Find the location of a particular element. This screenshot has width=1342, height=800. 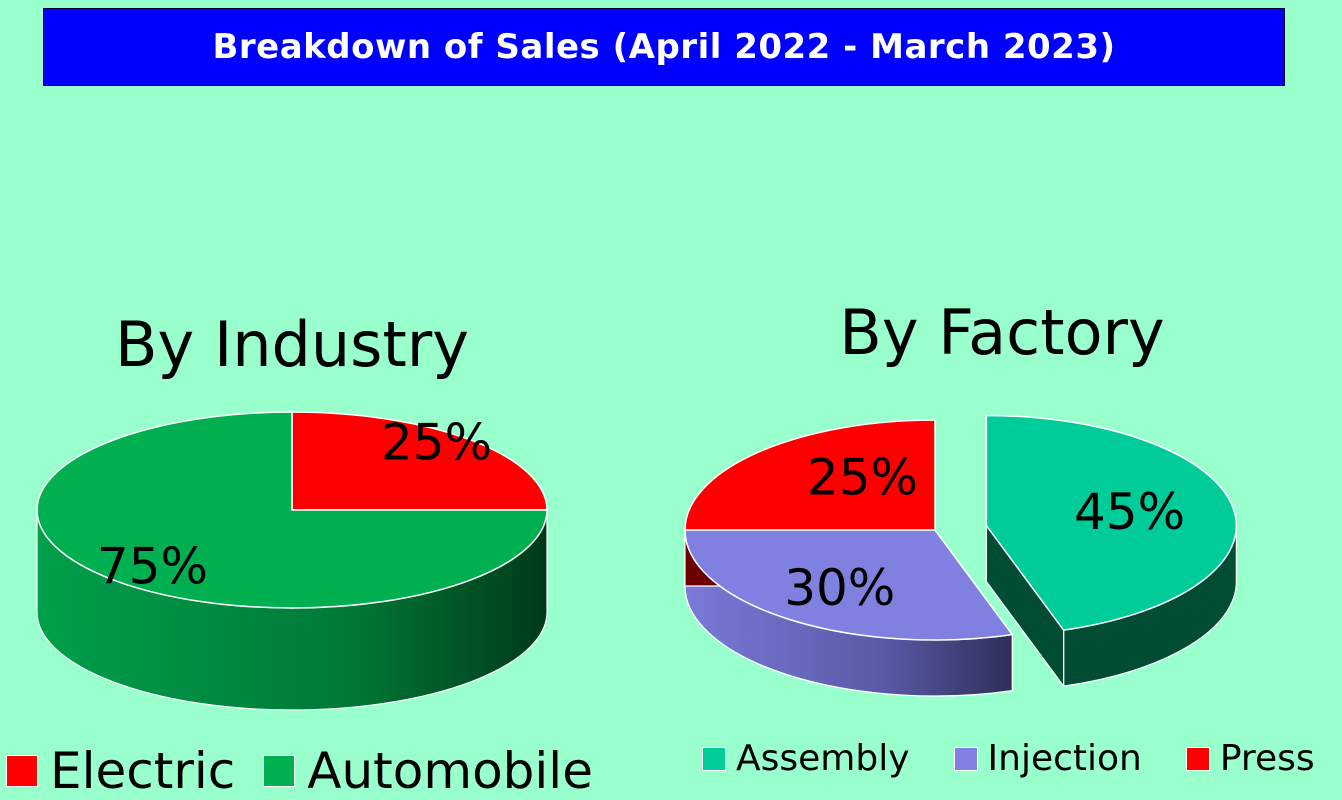

factory-pie: 45% 30% 25% is located at coordinates (961, 555).